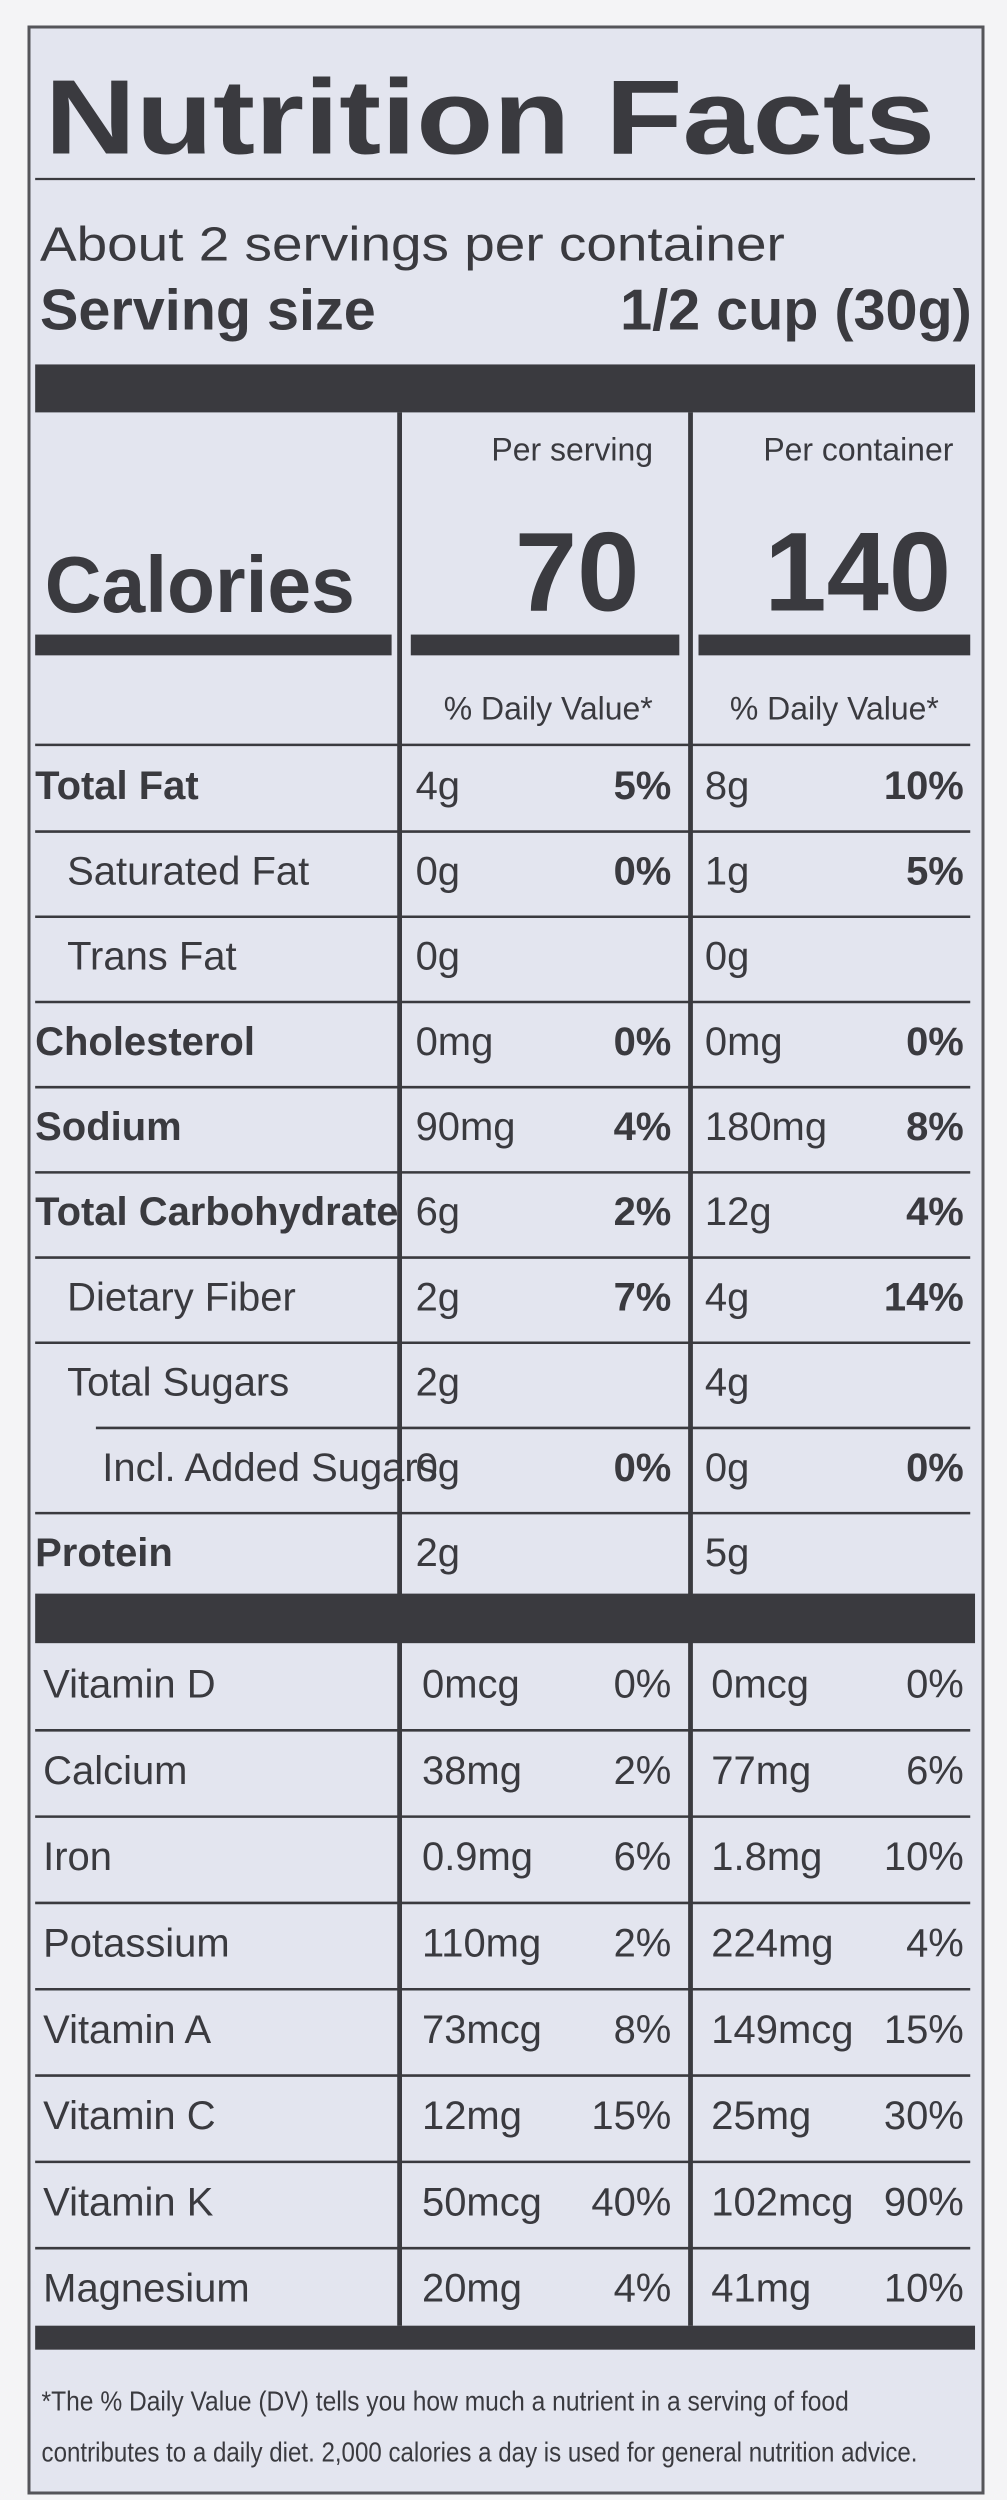  Describe the element at coordinates (761, 2116) in the screenshot. I see `amount: 25mg` at that location.